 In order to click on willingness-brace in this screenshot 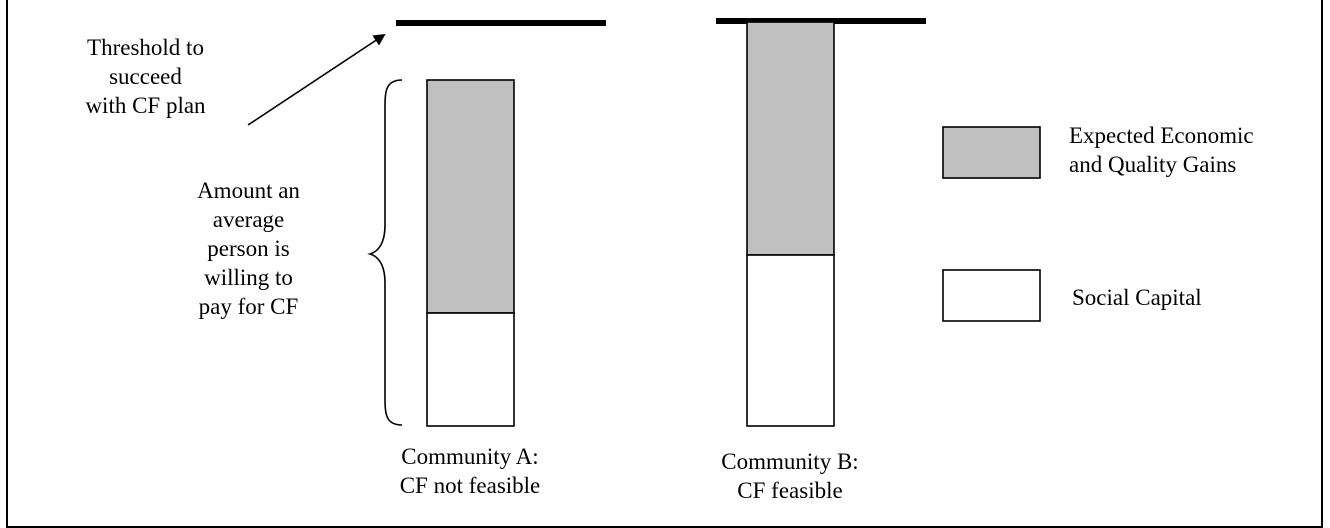, I will do `click(385, 252)`.